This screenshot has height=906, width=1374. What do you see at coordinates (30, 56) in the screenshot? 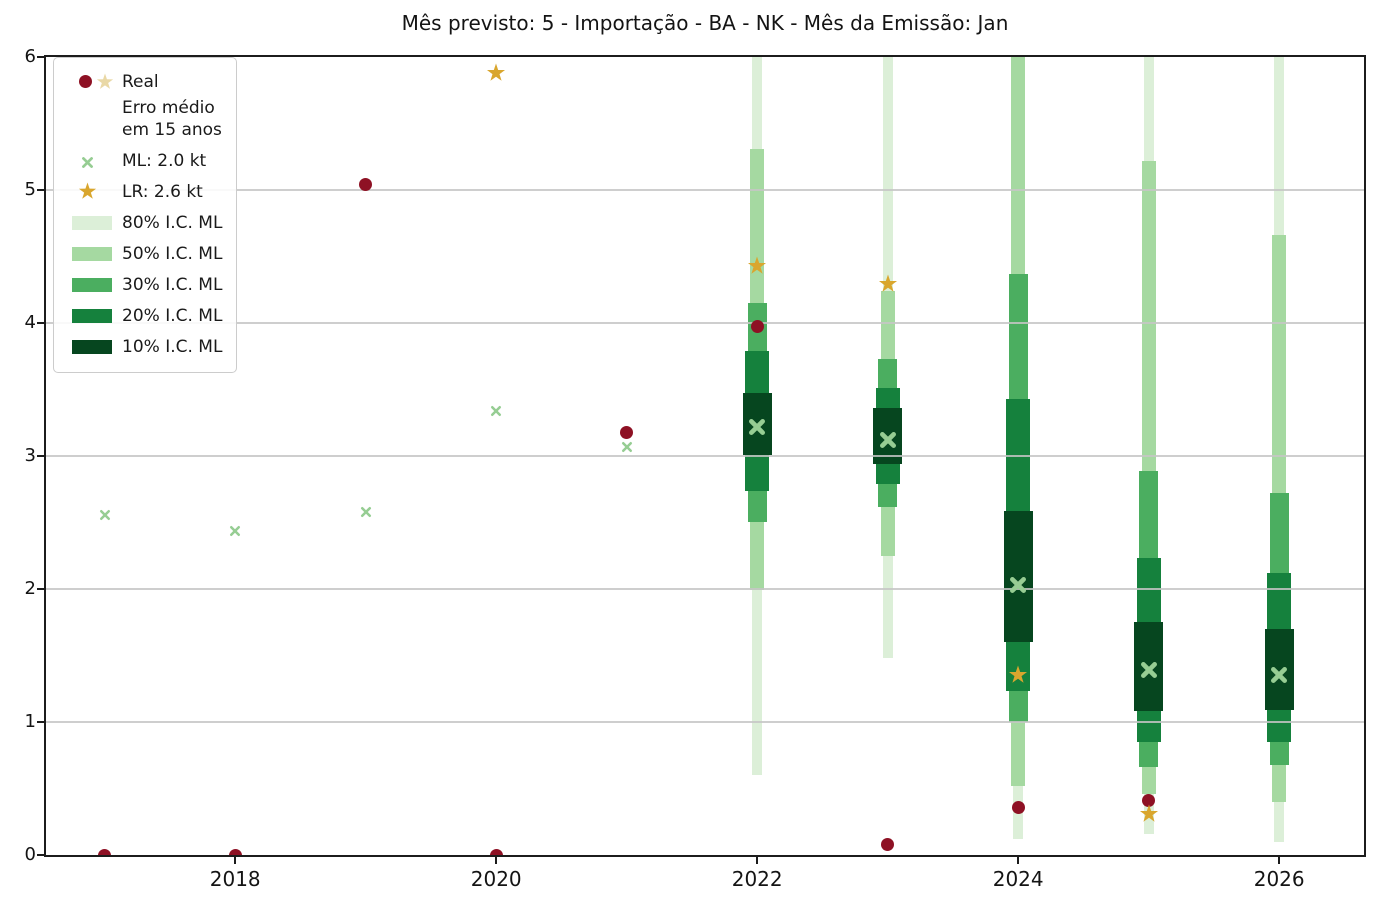
I see `y-tick-label-6: 6` at bounding box center [30, 56].